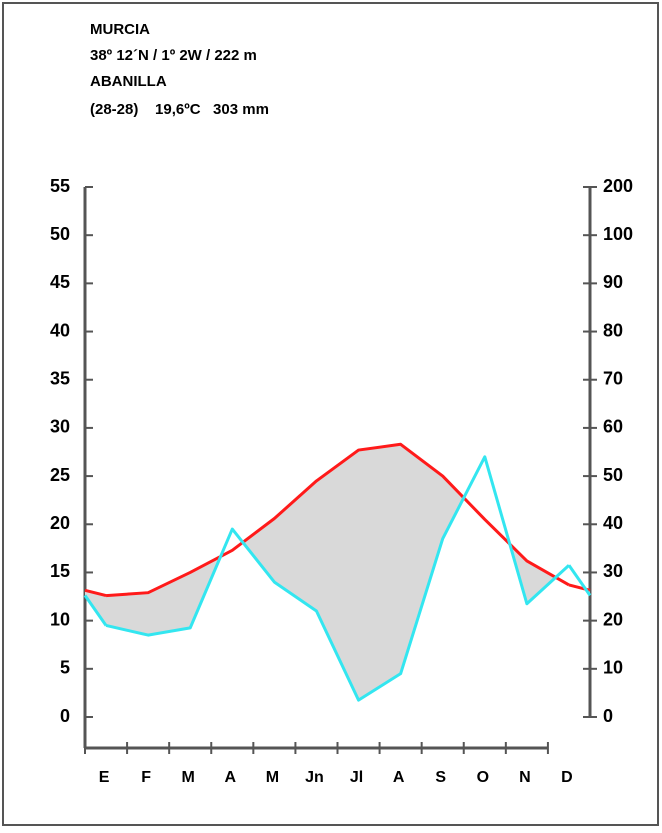 Image resolution: width=662 pixels, height=833 pixels. I want to click on y2-tick-label: 90, so click(613, 282).